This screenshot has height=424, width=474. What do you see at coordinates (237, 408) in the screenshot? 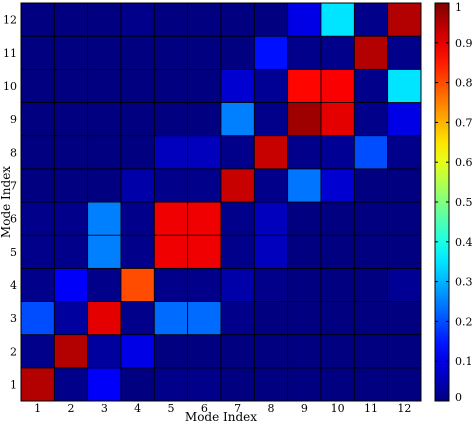
I see `x-tick-label: 7` at bounding box center [237, 408].